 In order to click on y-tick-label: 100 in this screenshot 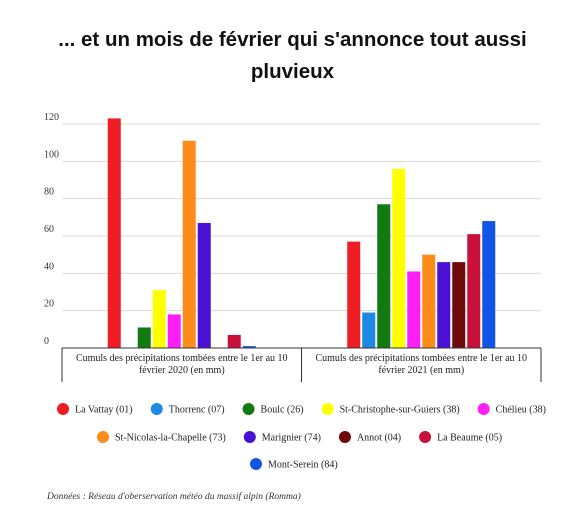, I will do `click(51, 154)`.